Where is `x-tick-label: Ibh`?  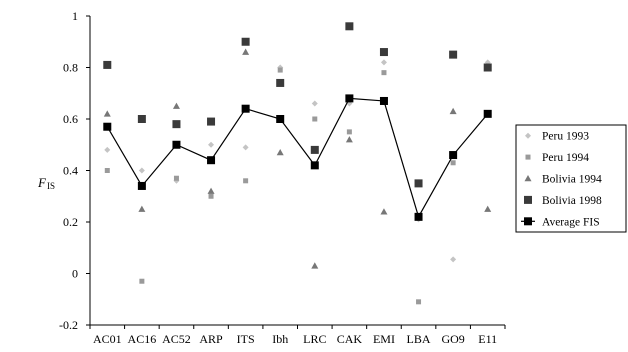
x-tick-label: Ibh is located at coordinates (280, 339).